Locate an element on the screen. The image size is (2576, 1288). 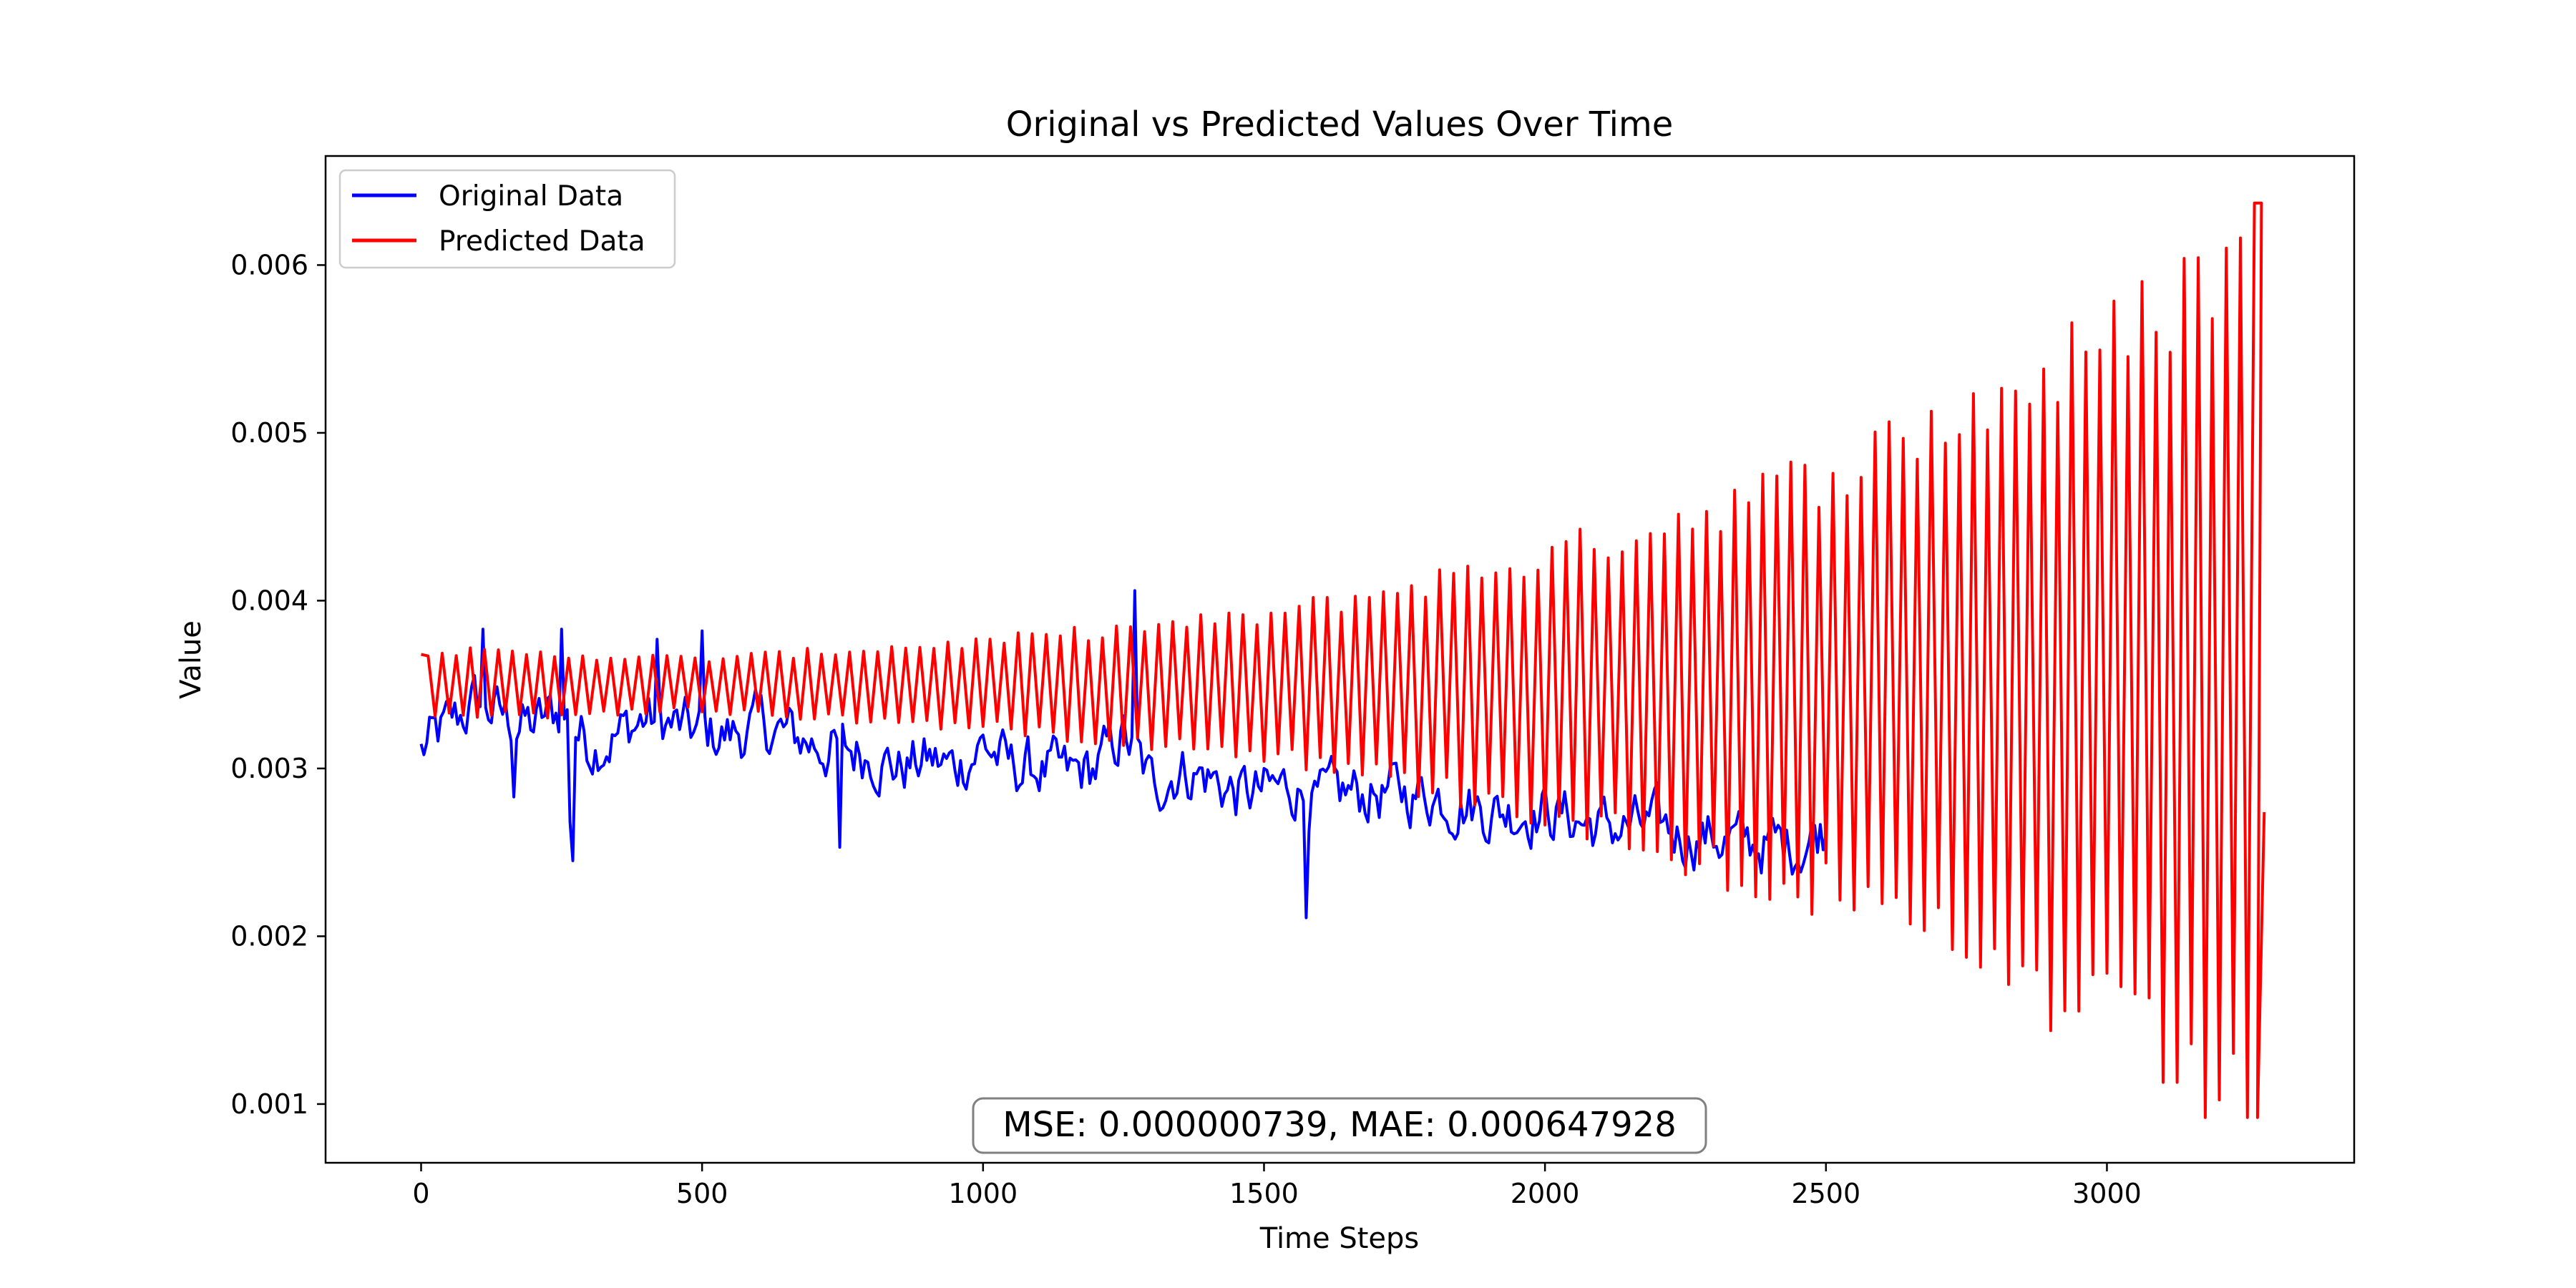
metrics-annotation: MSE: 0.000000739, MAE: 0.000647928 is located at coordinates (1339, 1125).